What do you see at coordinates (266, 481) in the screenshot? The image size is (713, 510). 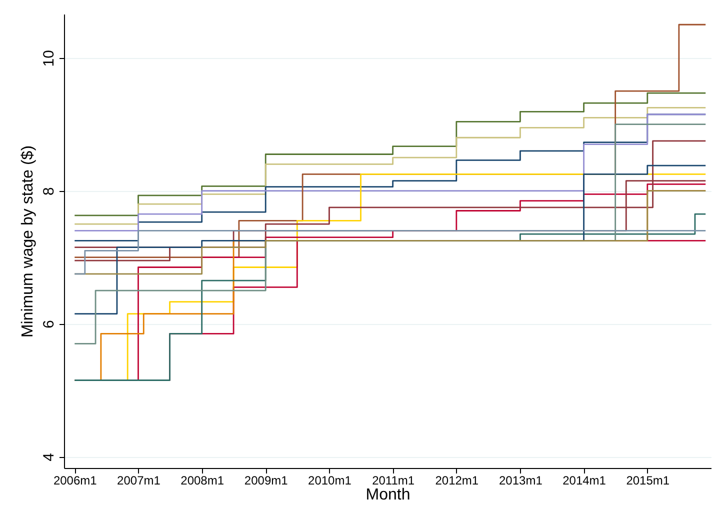 I see `x-tick-label: 2009m1` at bounding box center [266, 481].